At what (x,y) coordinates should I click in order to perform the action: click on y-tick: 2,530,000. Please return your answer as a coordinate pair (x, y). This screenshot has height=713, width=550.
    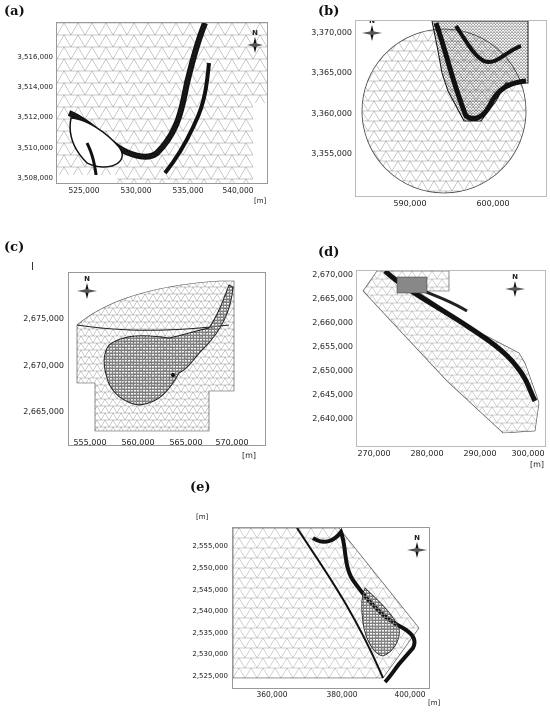
    Looking at the image, I should click on (210, 654).